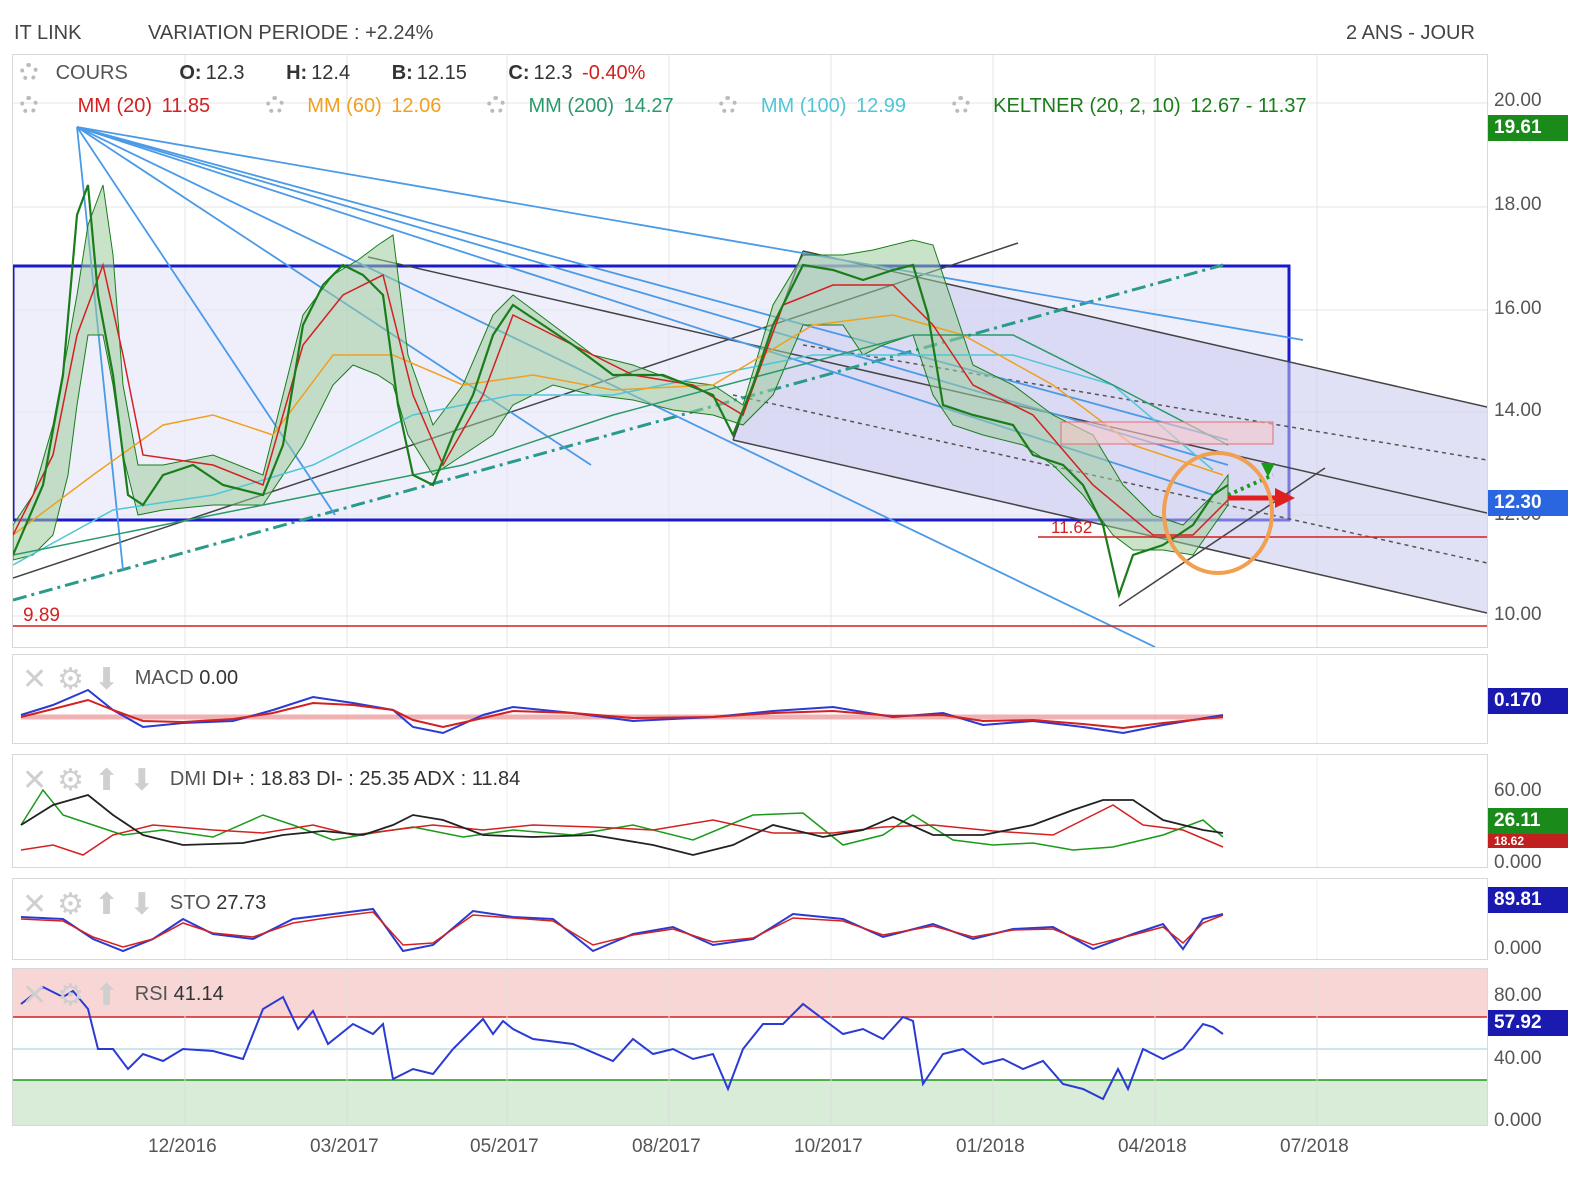  I want to click on price-tick: 18.00, so click(1518, 204).